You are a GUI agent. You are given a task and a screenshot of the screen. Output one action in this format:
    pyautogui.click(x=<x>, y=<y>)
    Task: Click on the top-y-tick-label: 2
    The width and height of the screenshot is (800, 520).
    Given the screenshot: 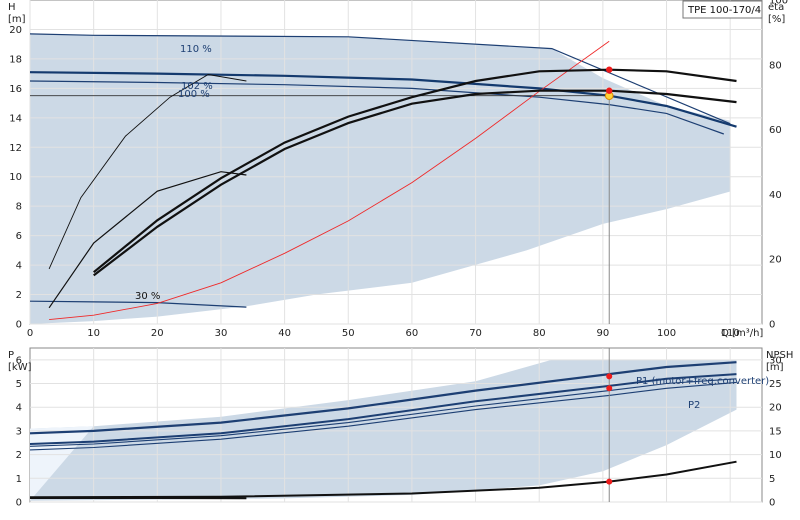 What is the action you would take?
    pyautogui.click(x=19, y=295)
    